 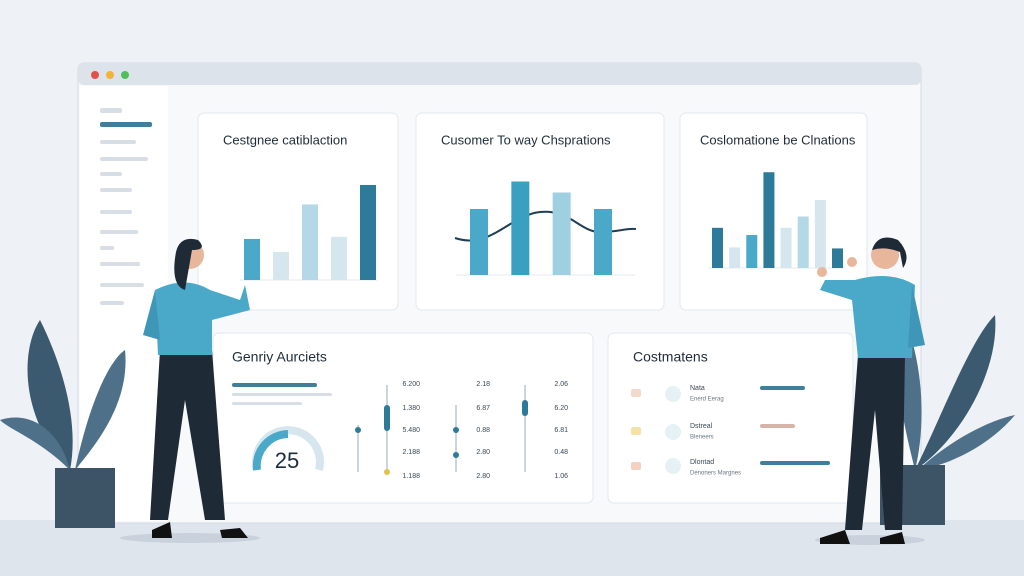 What do you see at coordinates (287, 460) in the screenshot?
I see `gauge-value: 25` at bounding box center [287, 460].